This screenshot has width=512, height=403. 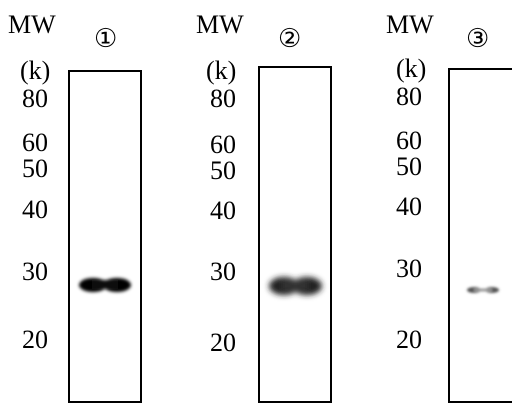 I want to click on panel-number: ①, so click(x=106, y=39).